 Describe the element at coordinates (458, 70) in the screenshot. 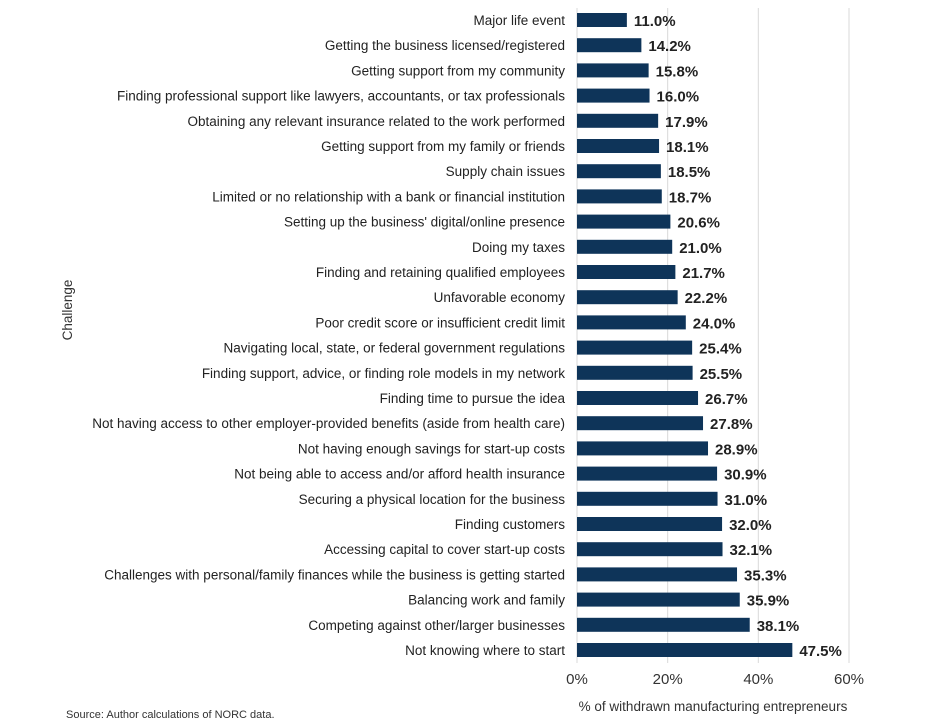

I see `category-label: Getting support from my community` at that location.